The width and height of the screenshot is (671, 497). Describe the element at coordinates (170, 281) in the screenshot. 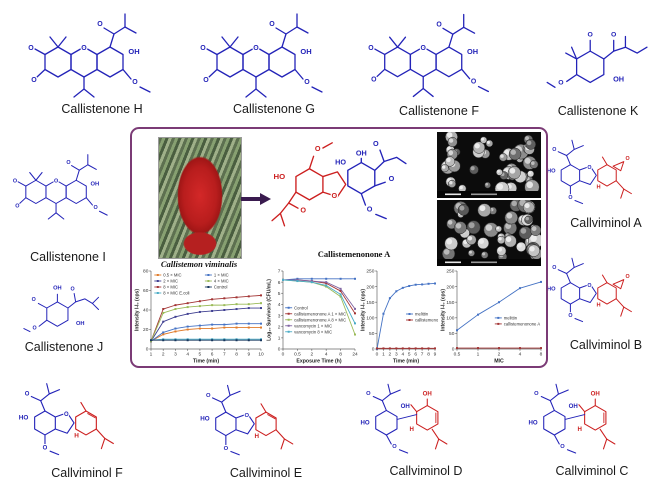

I see `svg-text: 2 × MIC` at that location.